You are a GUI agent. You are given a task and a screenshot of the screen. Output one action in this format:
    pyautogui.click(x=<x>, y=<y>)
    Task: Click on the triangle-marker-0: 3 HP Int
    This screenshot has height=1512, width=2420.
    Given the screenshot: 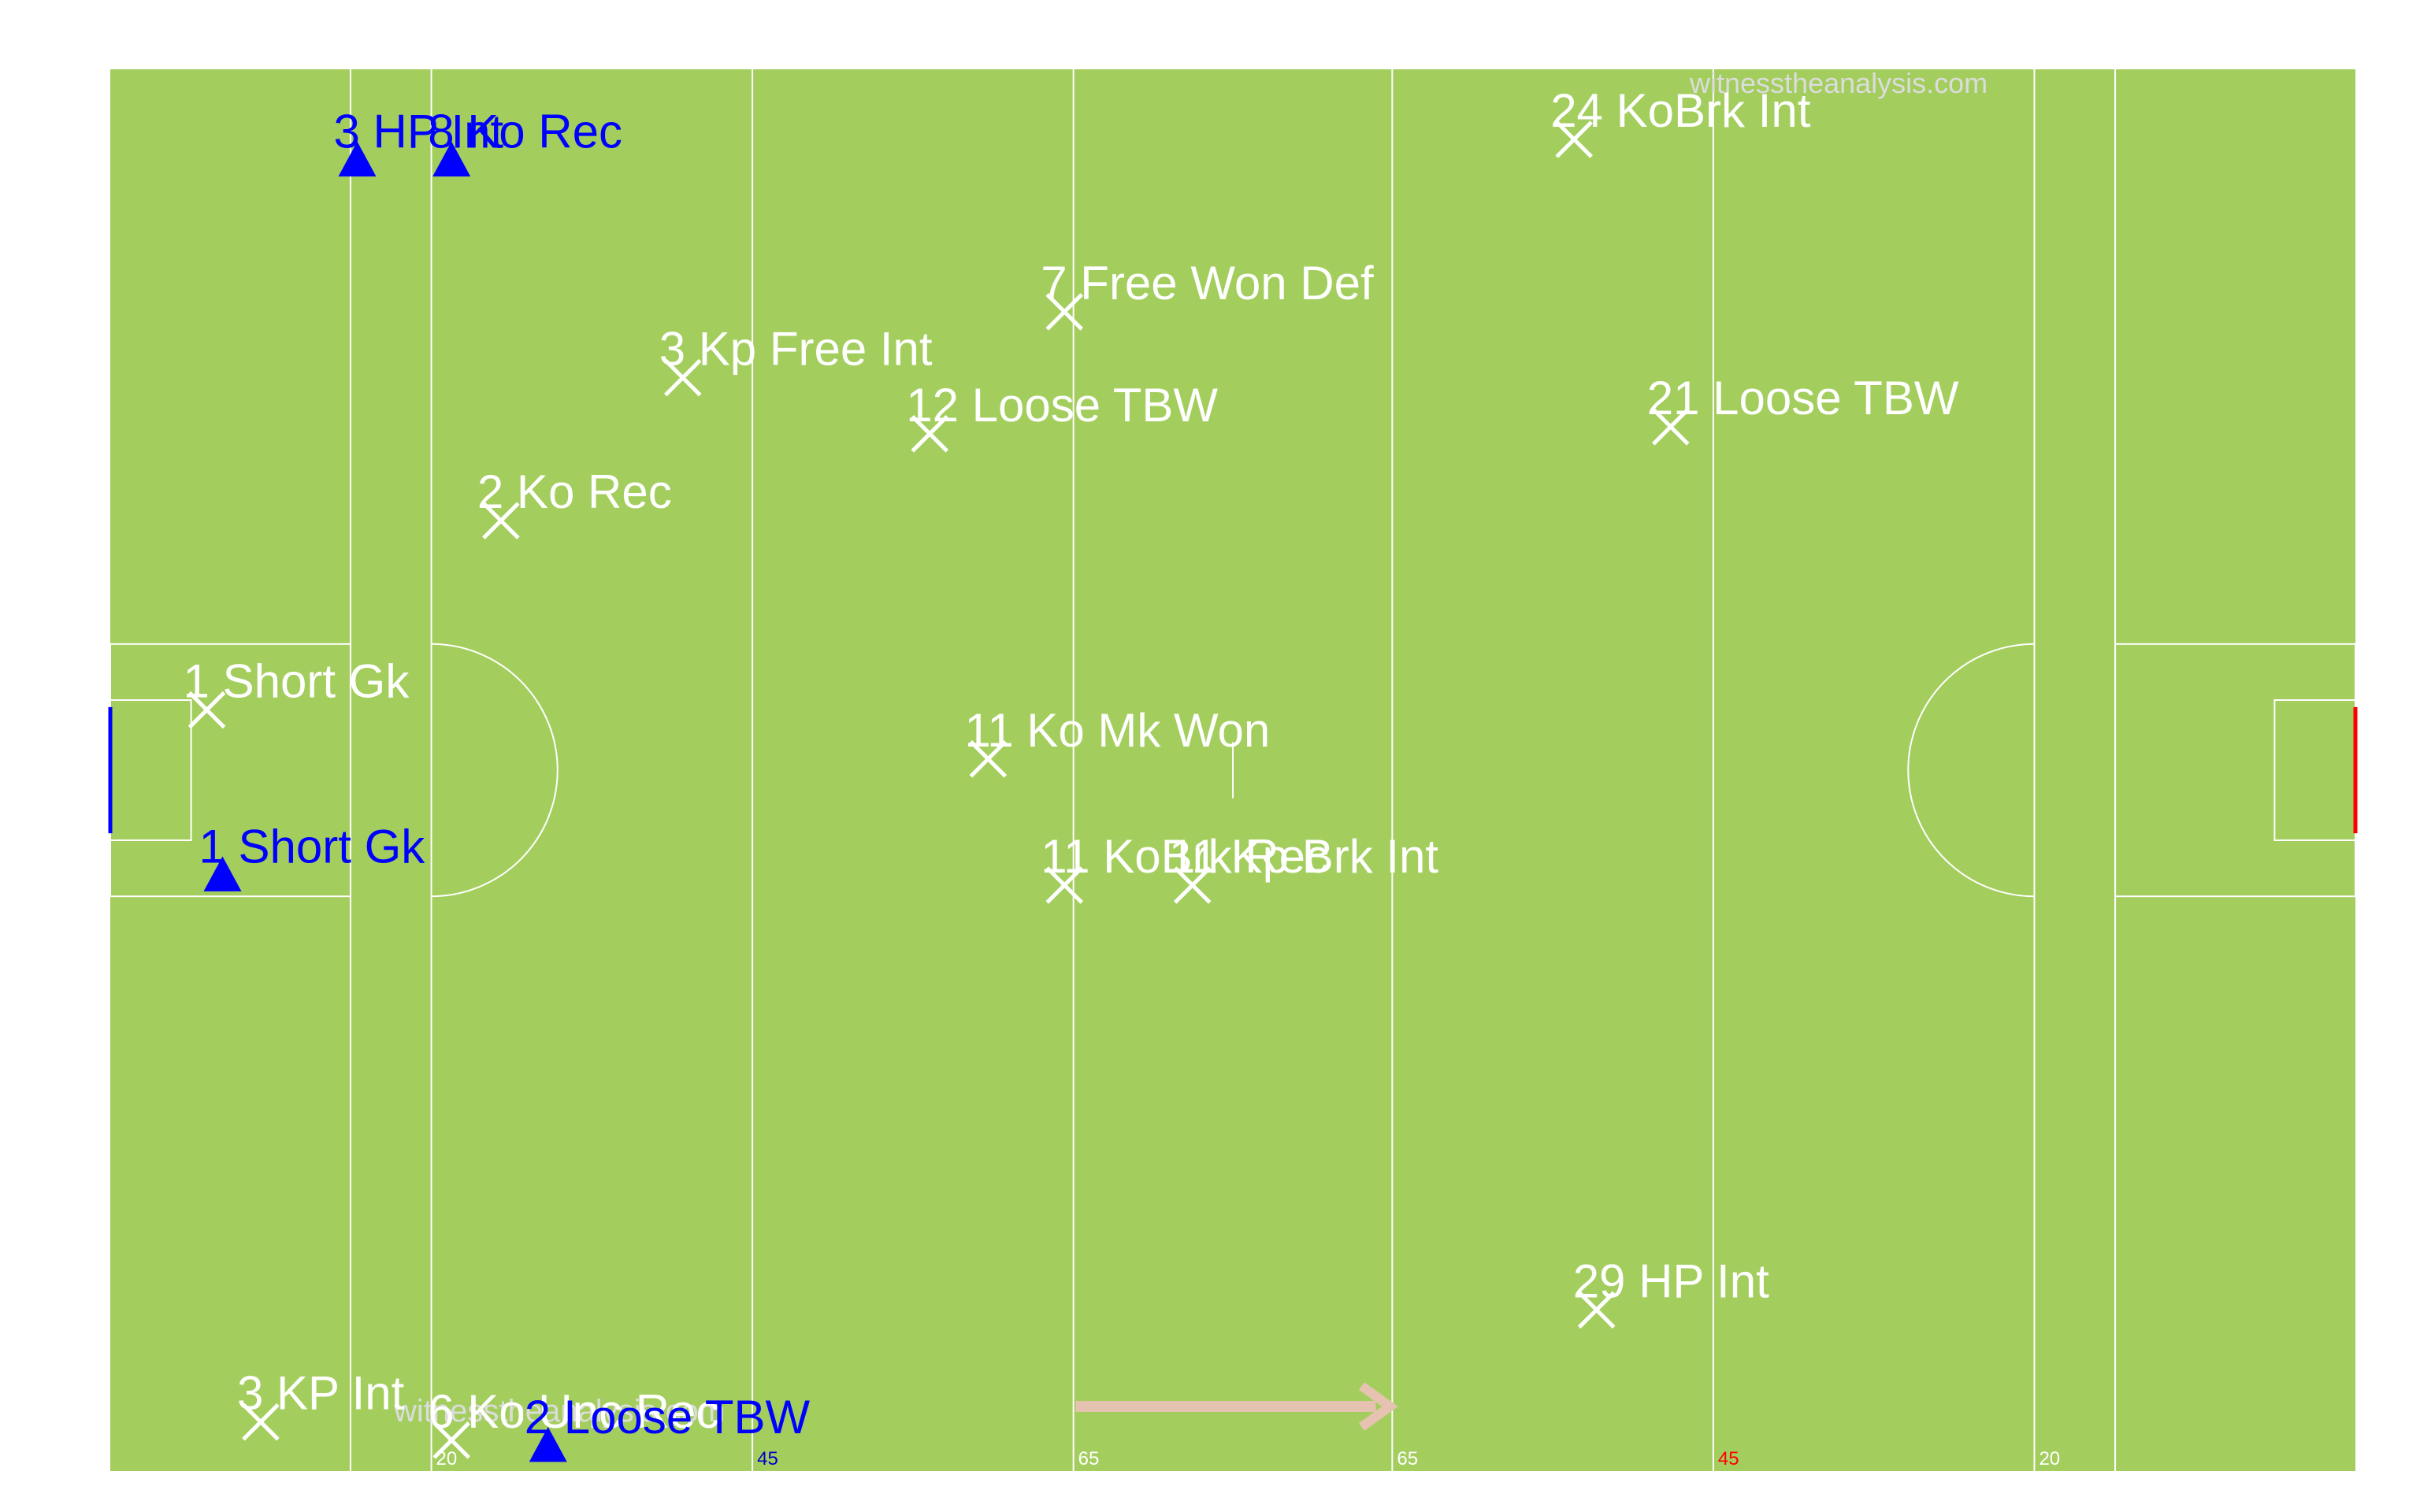 What is the action you would take?
    pyautogui.click(x=419, y=141)
    